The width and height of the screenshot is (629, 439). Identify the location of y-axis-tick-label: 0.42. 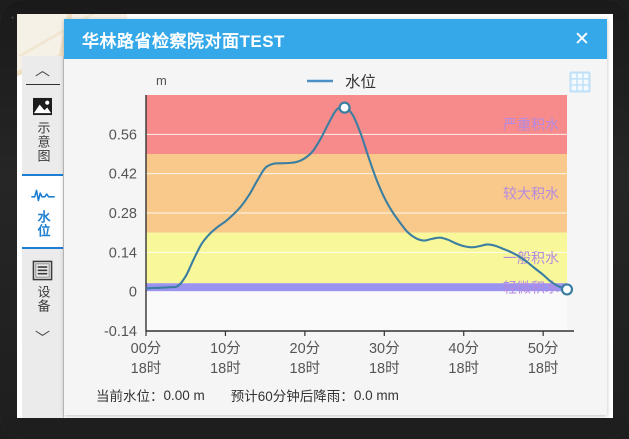
(123, 175).